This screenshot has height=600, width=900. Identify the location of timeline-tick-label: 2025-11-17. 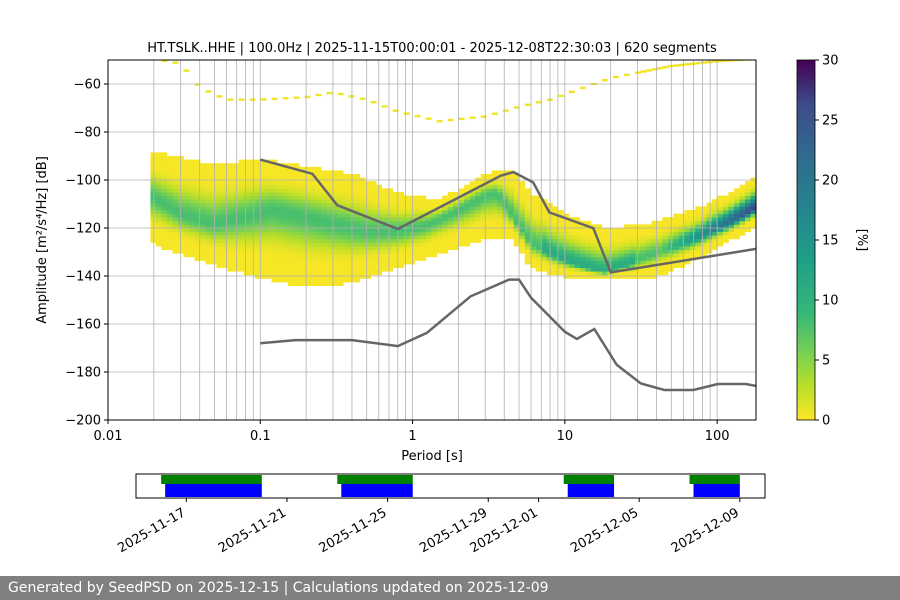
(151, 530).